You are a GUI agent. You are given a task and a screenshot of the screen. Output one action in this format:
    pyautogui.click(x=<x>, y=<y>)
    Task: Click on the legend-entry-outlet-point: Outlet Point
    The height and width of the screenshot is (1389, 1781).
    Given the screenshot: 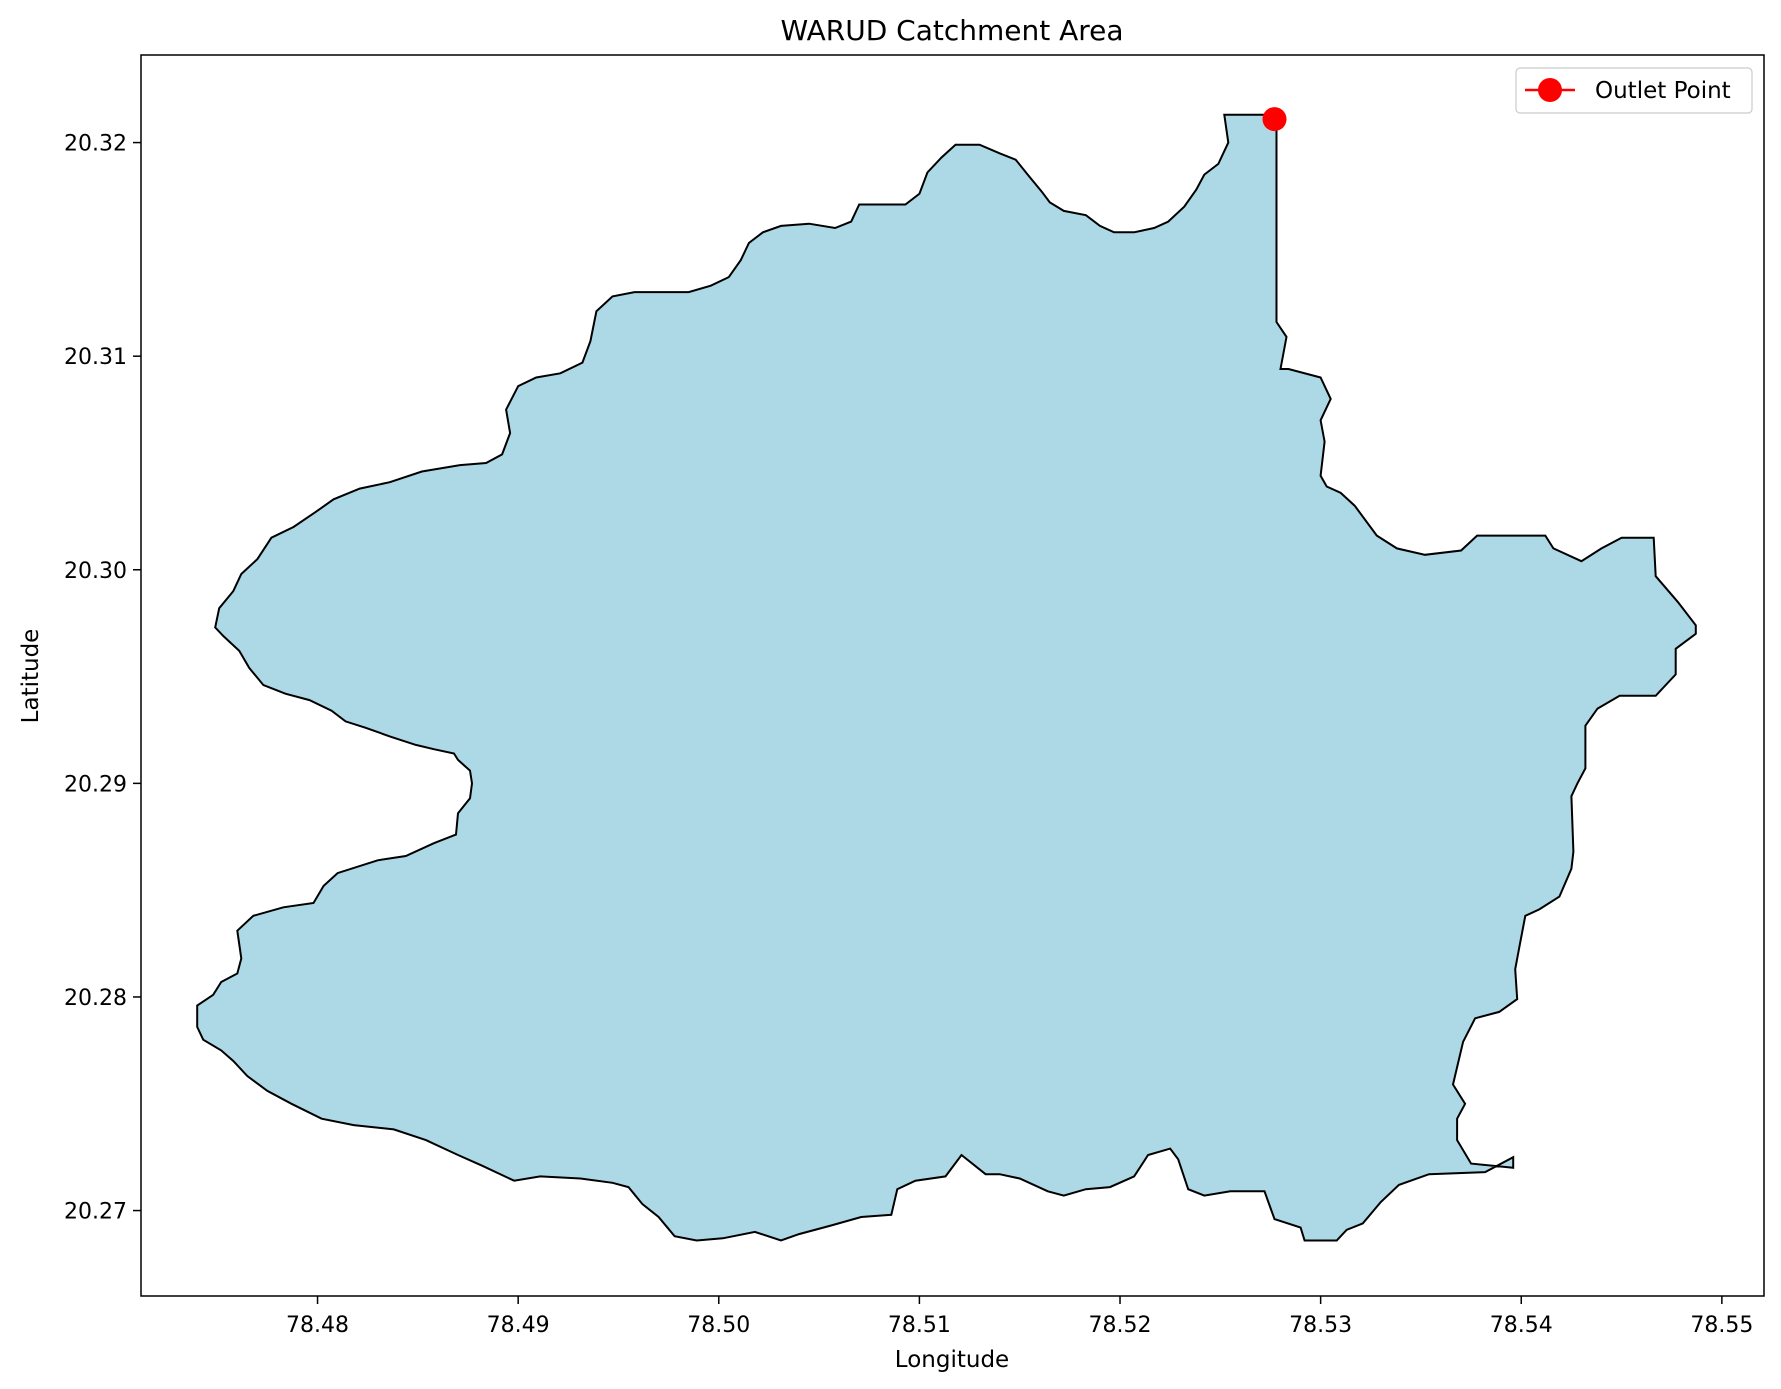 What is the action you would take?
    pyautogui.click(x=1663, y=91)
    